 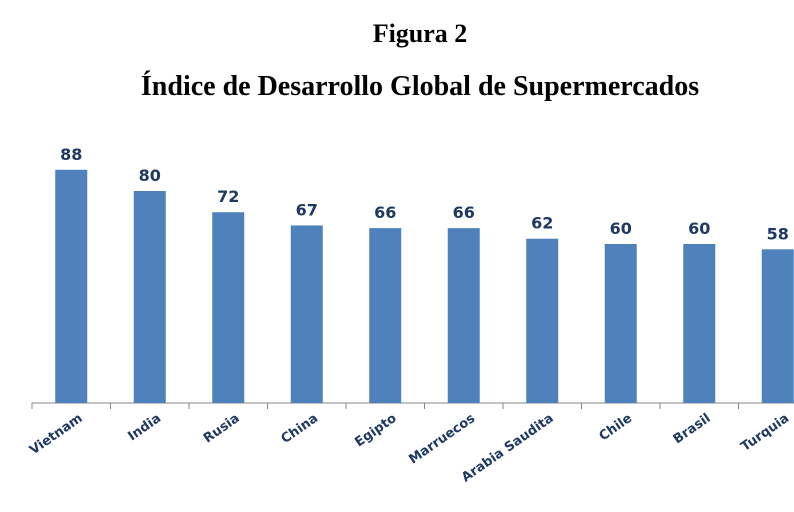 What do you see at coordinates (307, 209) in the screenshot?
I see `data-label: 67` at bounding box center [307, 209].